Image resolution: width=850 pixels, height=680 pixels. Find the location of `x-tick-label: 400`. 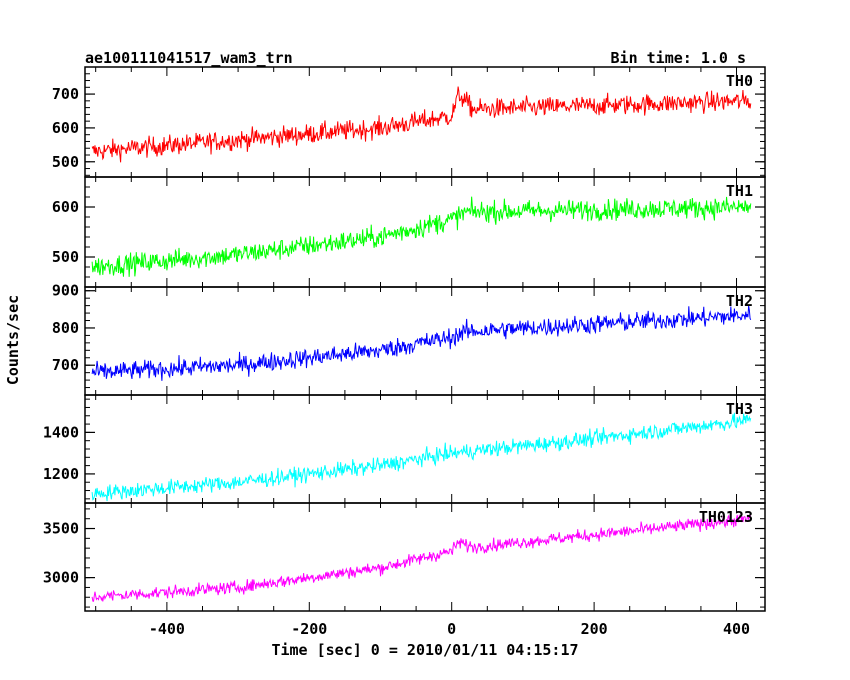

x-tick-label: 400 is located at coordinates (736, 629).